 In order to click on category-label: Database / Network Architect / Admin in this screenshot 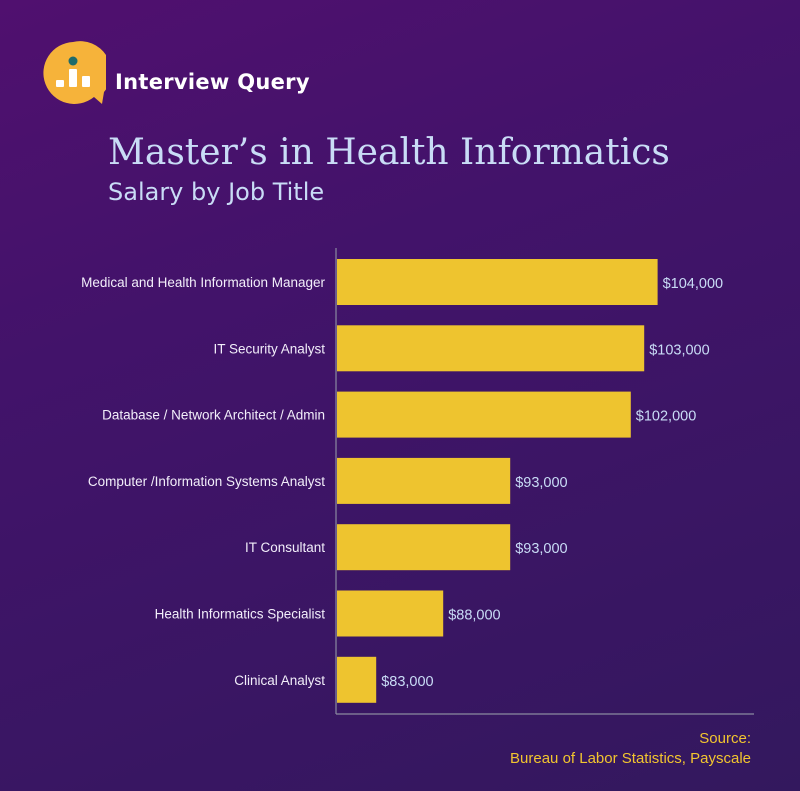, I will do `click(213, 415)`.